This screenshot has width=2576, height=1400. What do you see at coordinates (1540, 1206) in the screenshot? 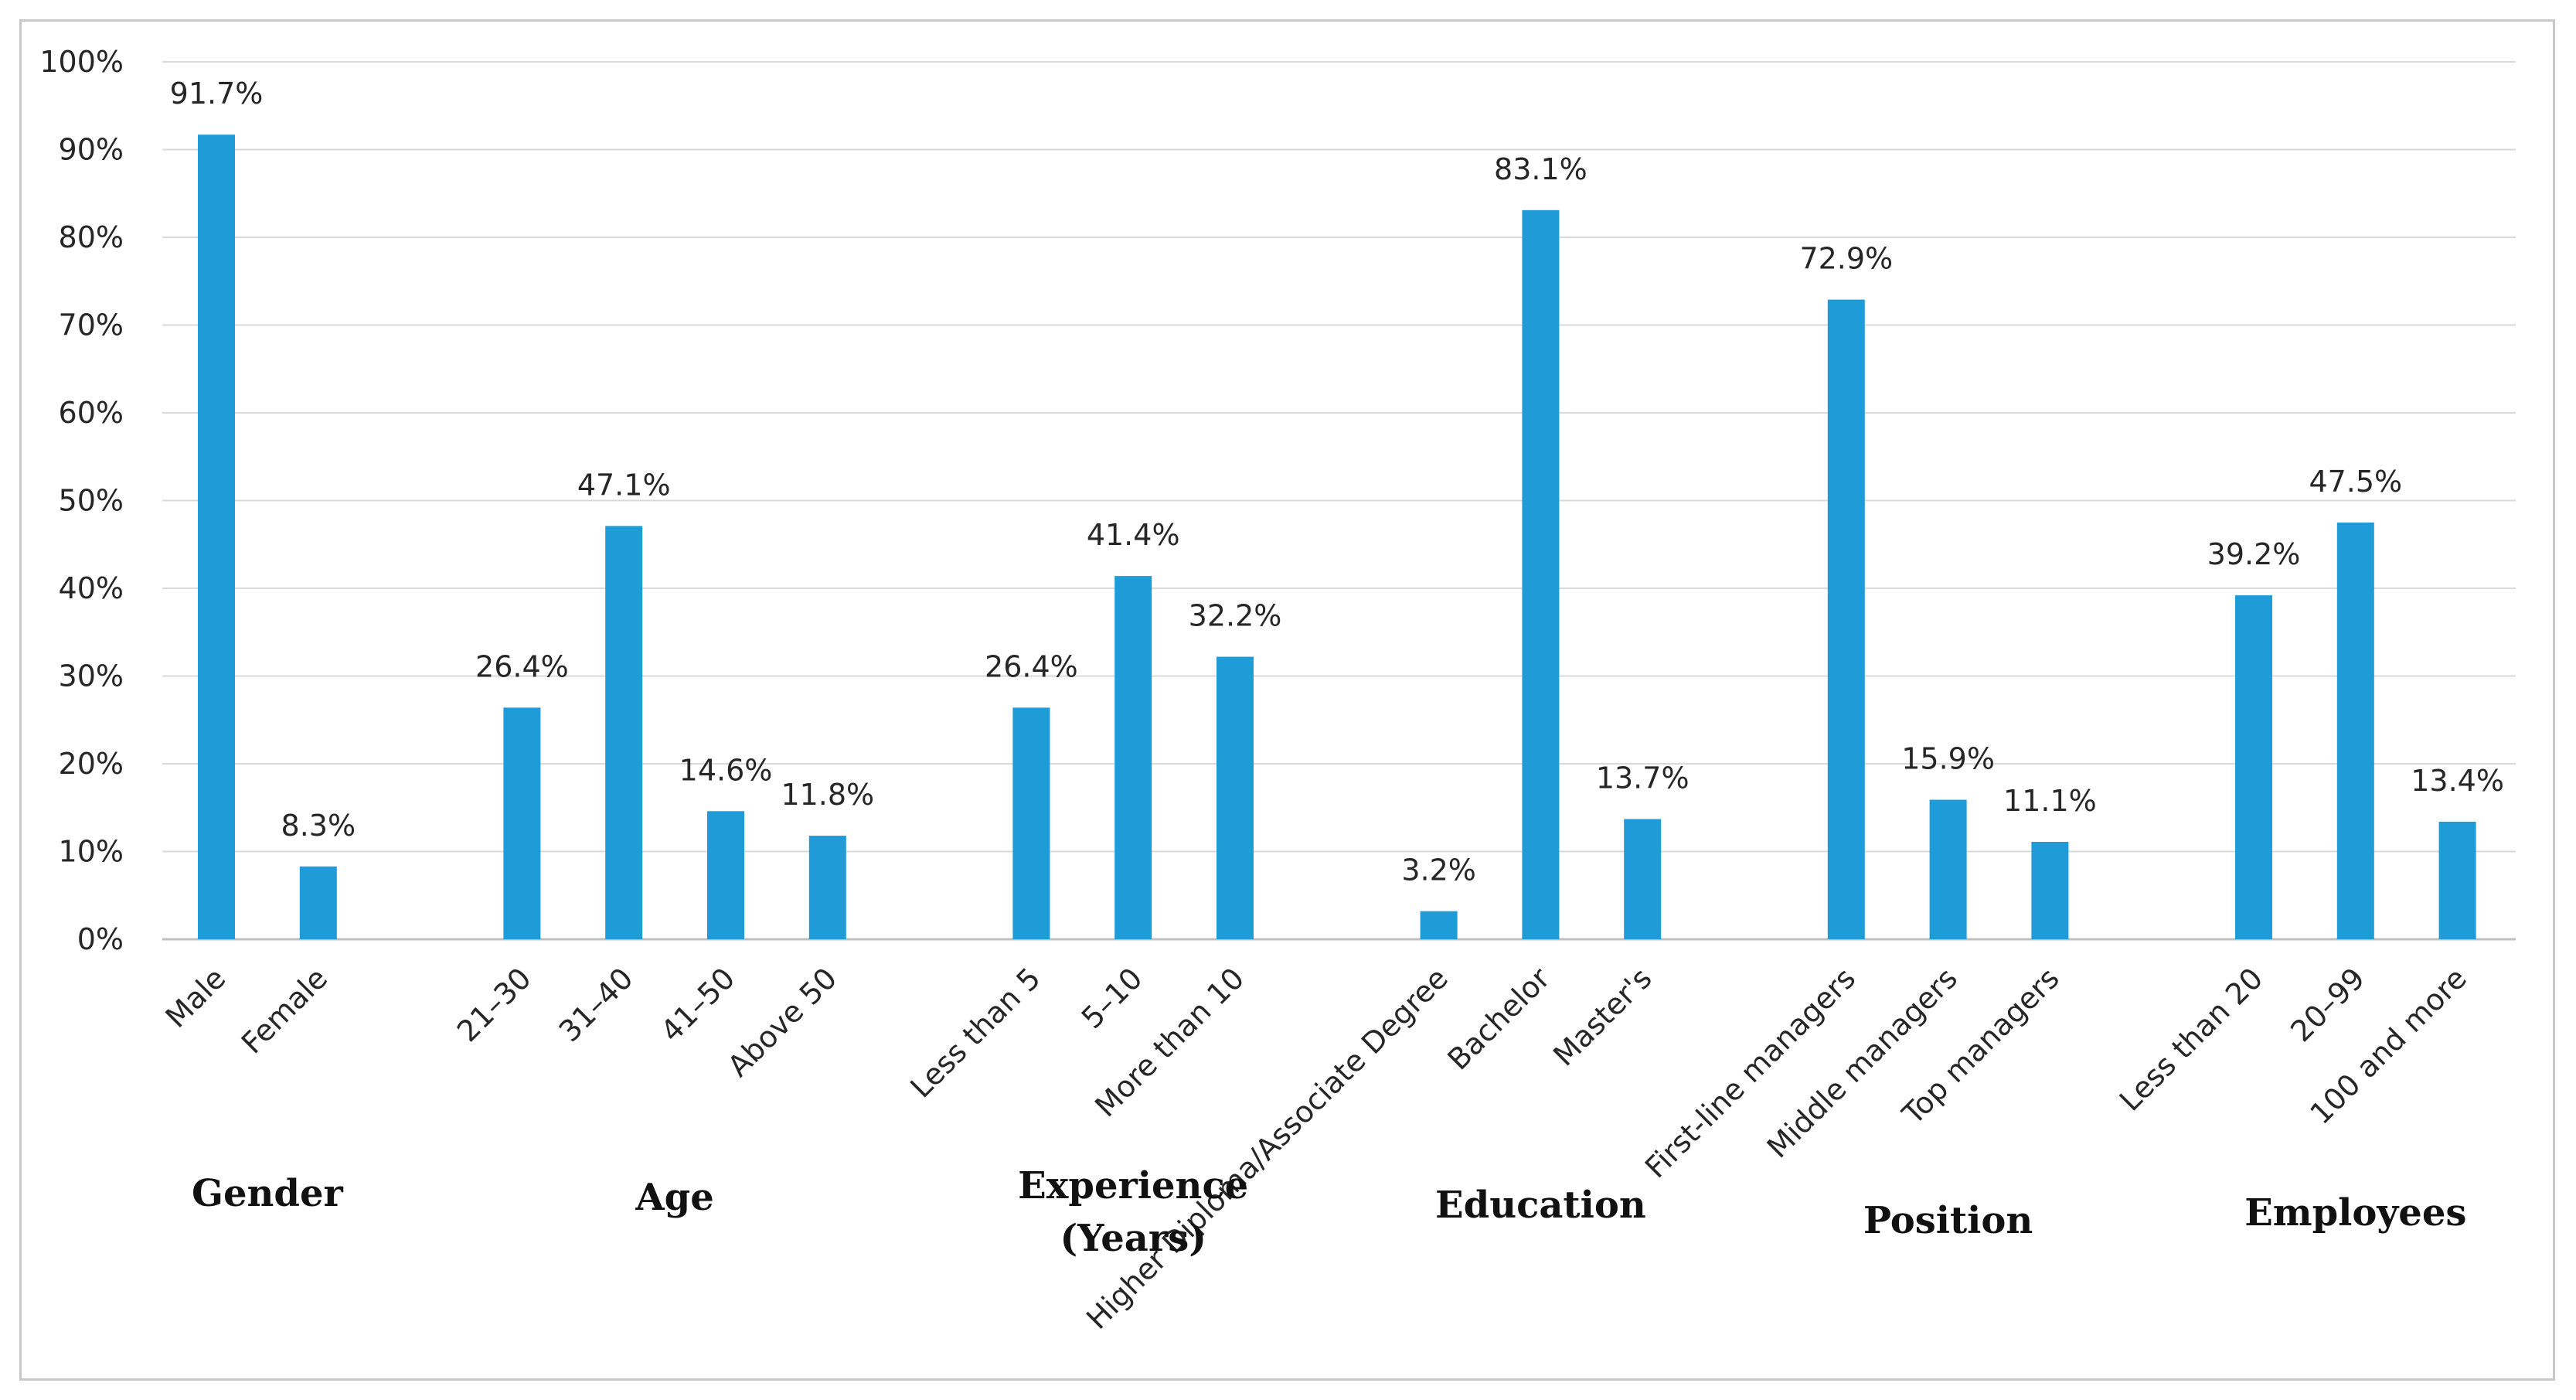
I see `group-label-education: Education` at bounding box center [1540, 1206].